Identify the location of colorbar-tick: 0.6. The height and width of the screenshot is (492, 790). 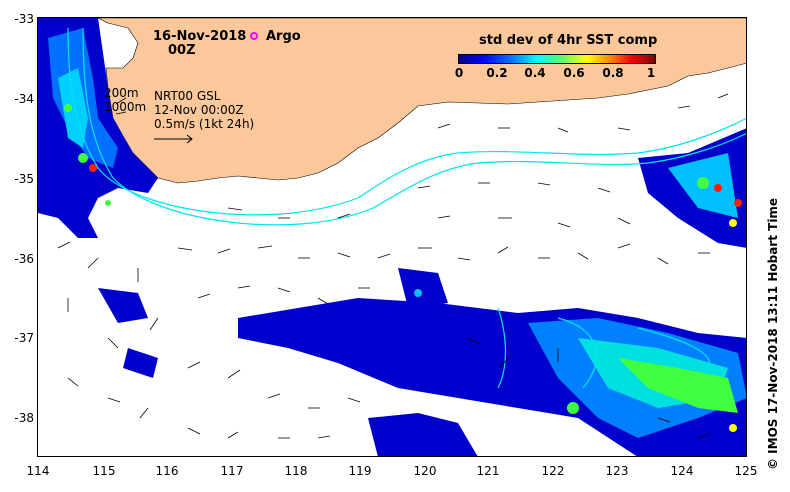
(574, 73).